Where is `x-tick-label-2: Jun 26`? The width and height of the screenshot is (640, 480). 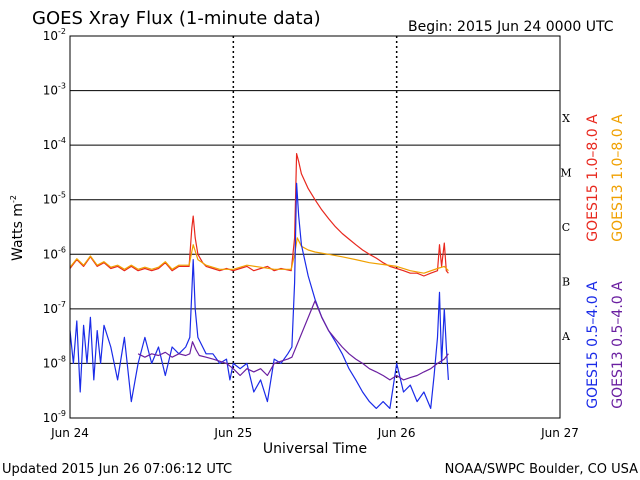 x-tick-label-2: Jun 26 is located at coordinates (396, 433).